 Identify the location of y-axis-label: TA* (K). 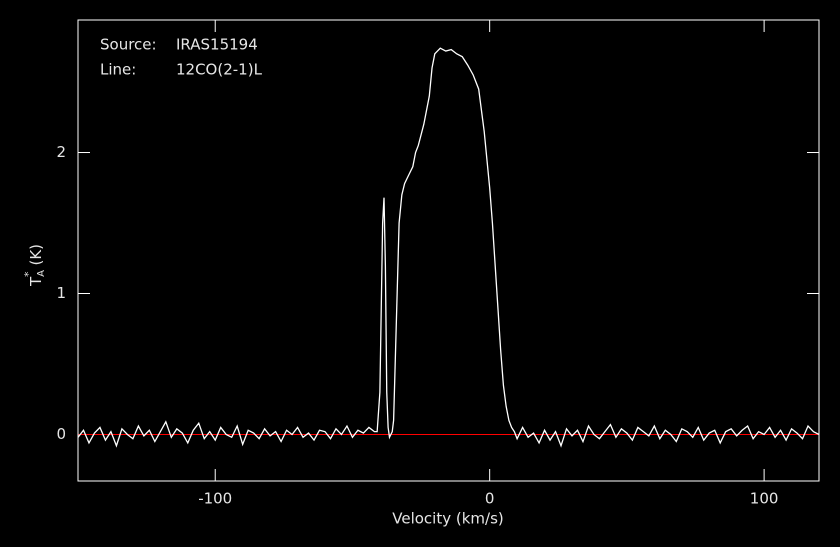
(34, 265).